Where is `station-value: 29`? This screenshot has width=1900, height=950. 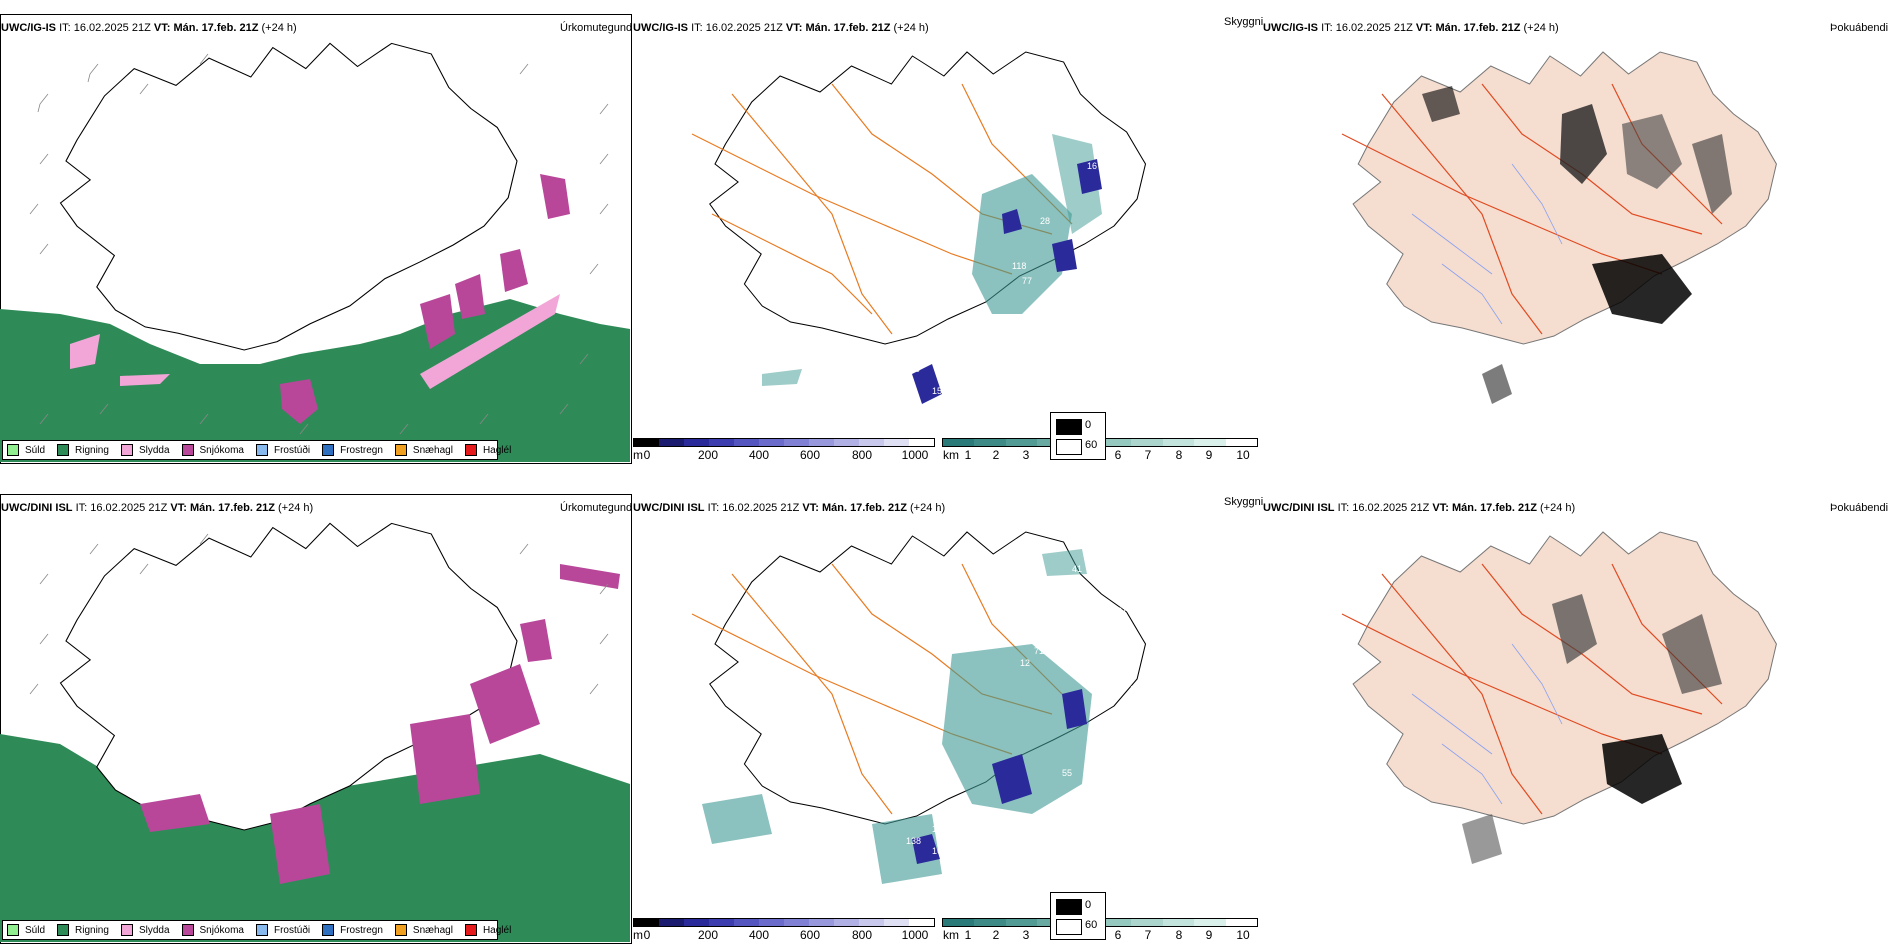 station-value: 29 is located at coordinates (1069, 336).